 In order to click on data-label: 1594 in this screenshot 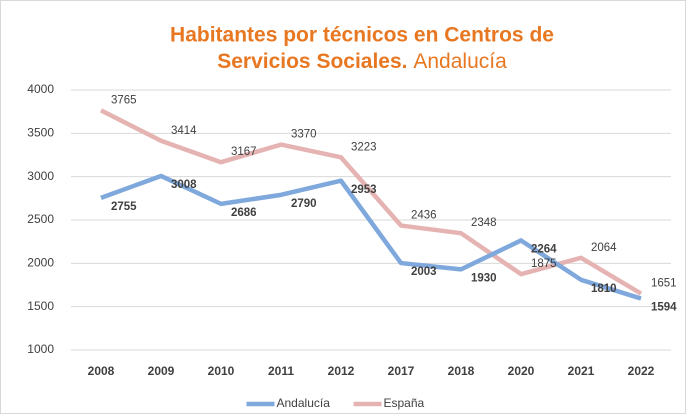, I will do `click(664, 308)`.